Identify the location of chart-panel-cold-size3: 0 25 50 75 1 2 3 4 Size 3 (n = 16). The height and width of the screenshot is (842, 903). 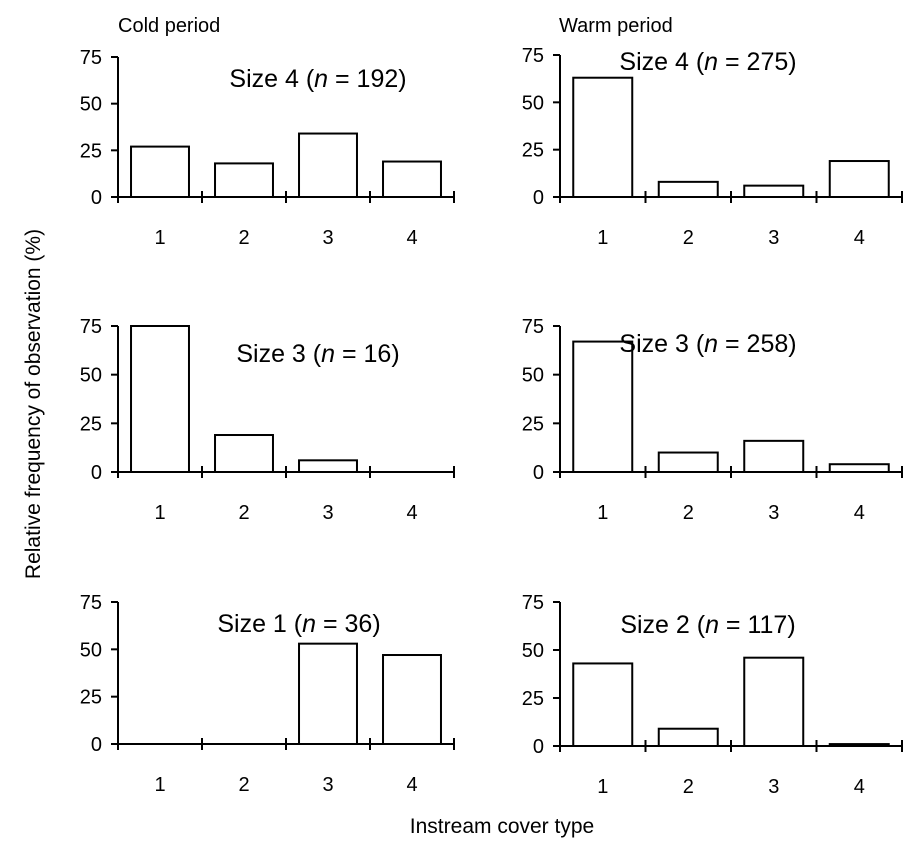
(267, 420).